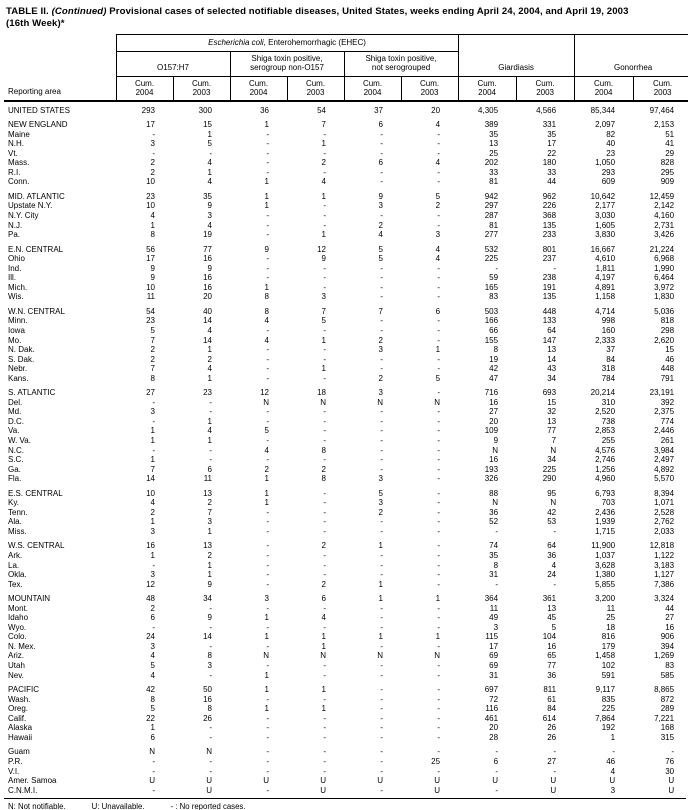 This screenshot has height=810, width=688. What do you see at coordinates (611, 153) in the screenshot?
I see `cell-value: 23` at bounding box center [611, 153].